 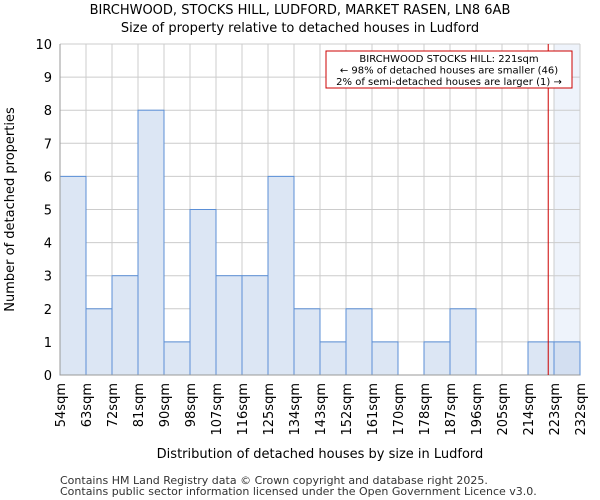 What do you see at coordinates (321, 409) in the screenshot?
I see `x-tick-label: 143sqm` at bounding box center [321, 409].